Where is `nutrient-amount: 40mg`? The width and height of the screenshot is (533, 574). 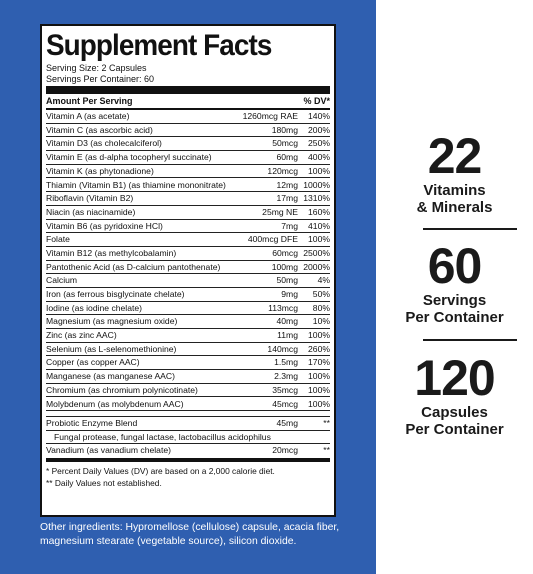 nutrient-amount: 40mg is located at coordinates (287, 321).